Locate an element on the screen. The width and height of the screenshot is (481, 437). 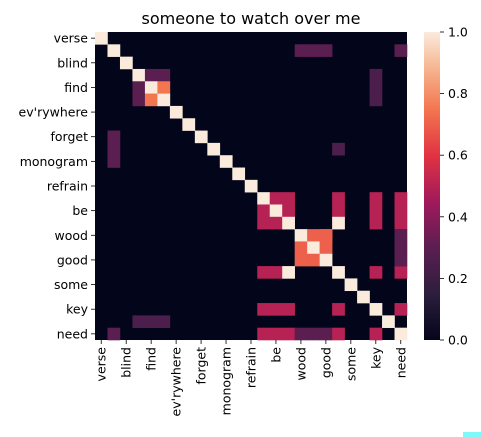
colorbar is located at coordinates (432, 186).